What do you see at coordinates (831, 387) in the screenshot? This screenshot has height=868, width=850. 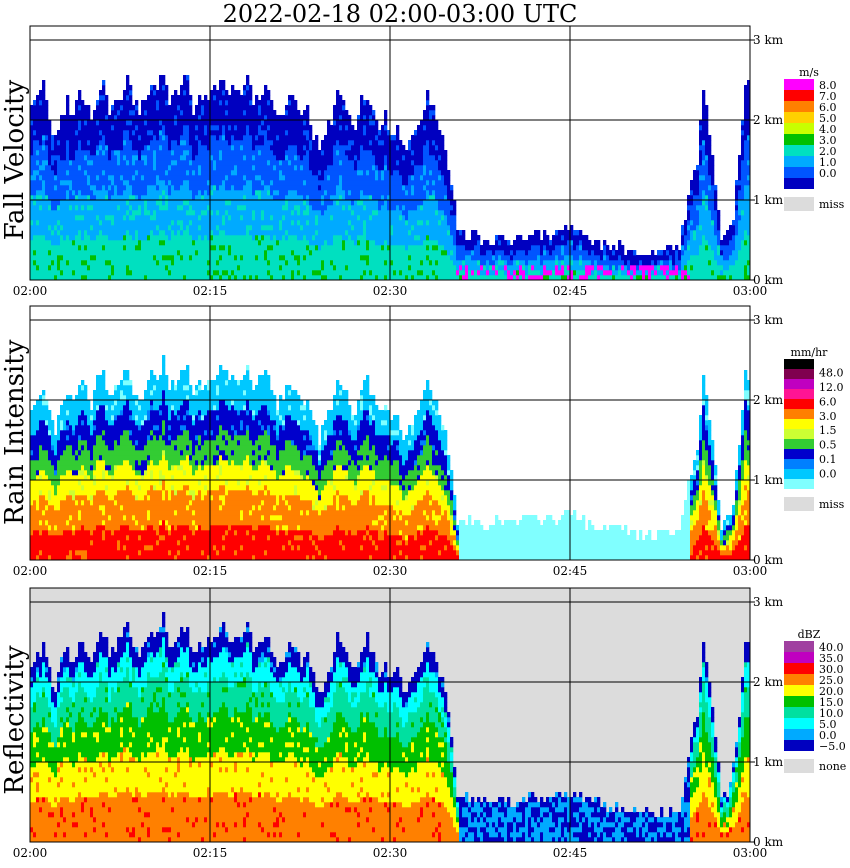 I see `legend-label: 12.0` at bounding box center [831, 387].